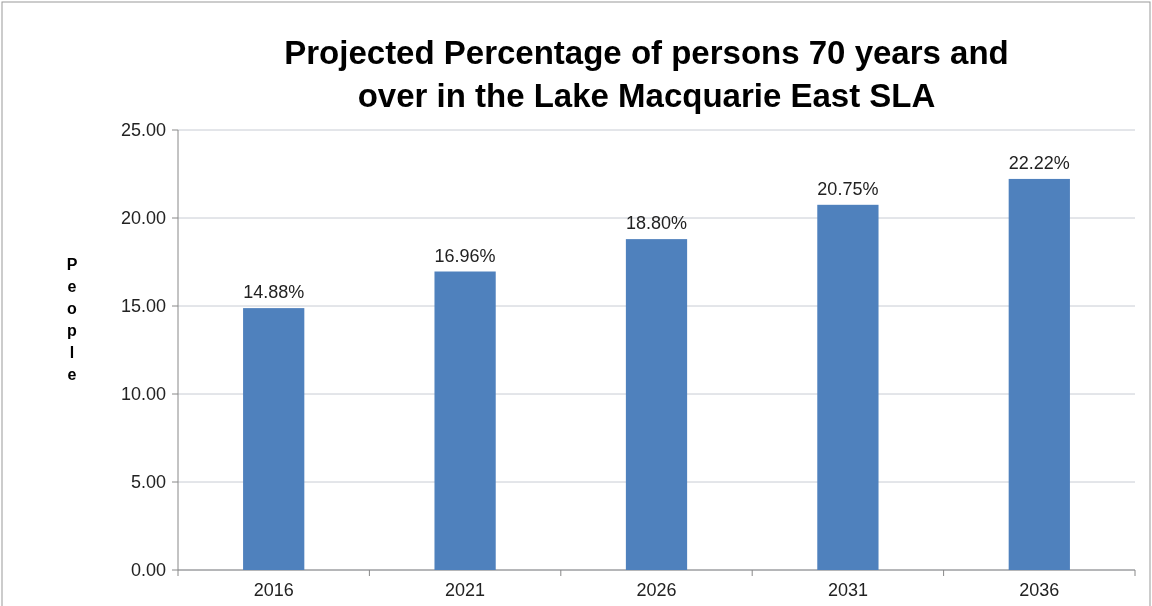 The image size is (1152, 606). Describe the element at coordinates (143, 306) in the screenshot. I see `y-tick-label: 15.00` at that location.